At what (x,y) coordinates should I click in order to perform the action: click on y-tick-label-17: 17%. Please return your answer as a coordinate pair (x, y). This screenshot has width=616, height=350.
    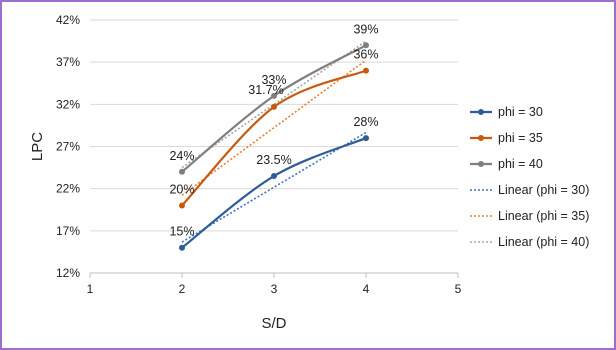
    Looking at the image, I should click on (68, 231).